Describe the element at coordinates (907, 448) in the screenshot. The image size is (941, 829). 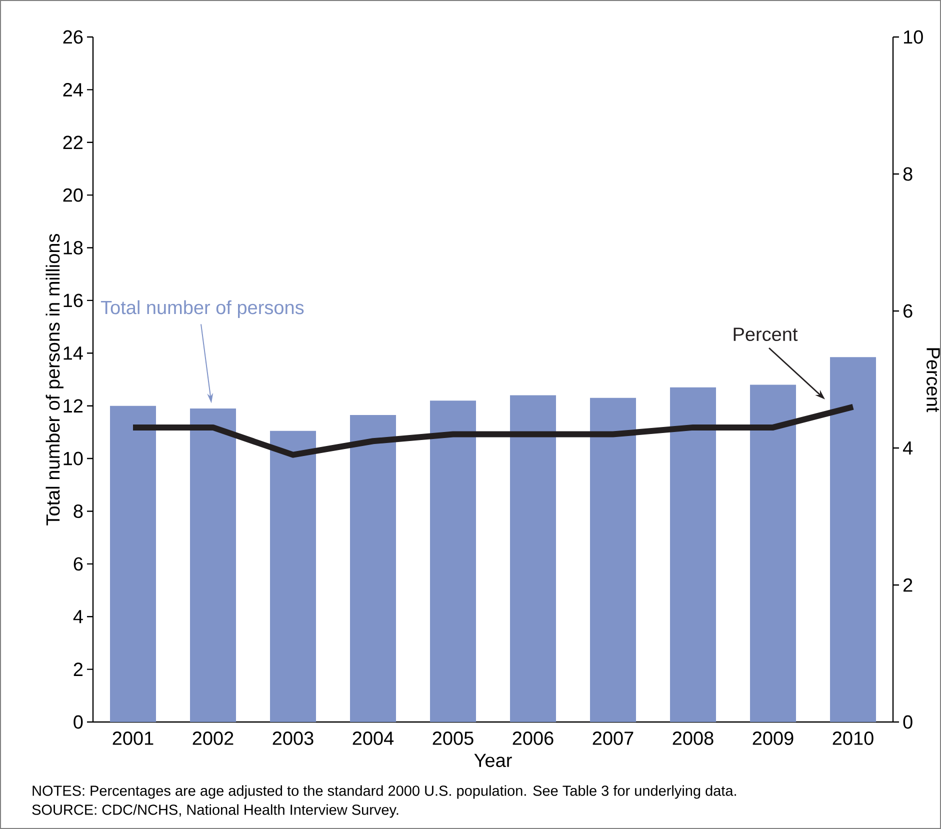
I see `y2-tick-label: 4` at that location.